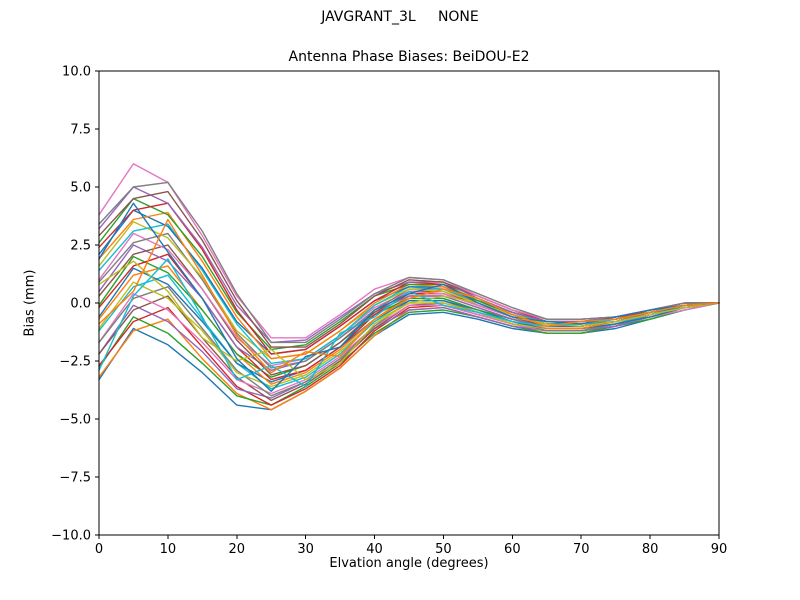 The image size is (800, 600). Describe the element at coordinates (75, 362) in the screenshot. I see `y-tick-label: −2.5` at that location.